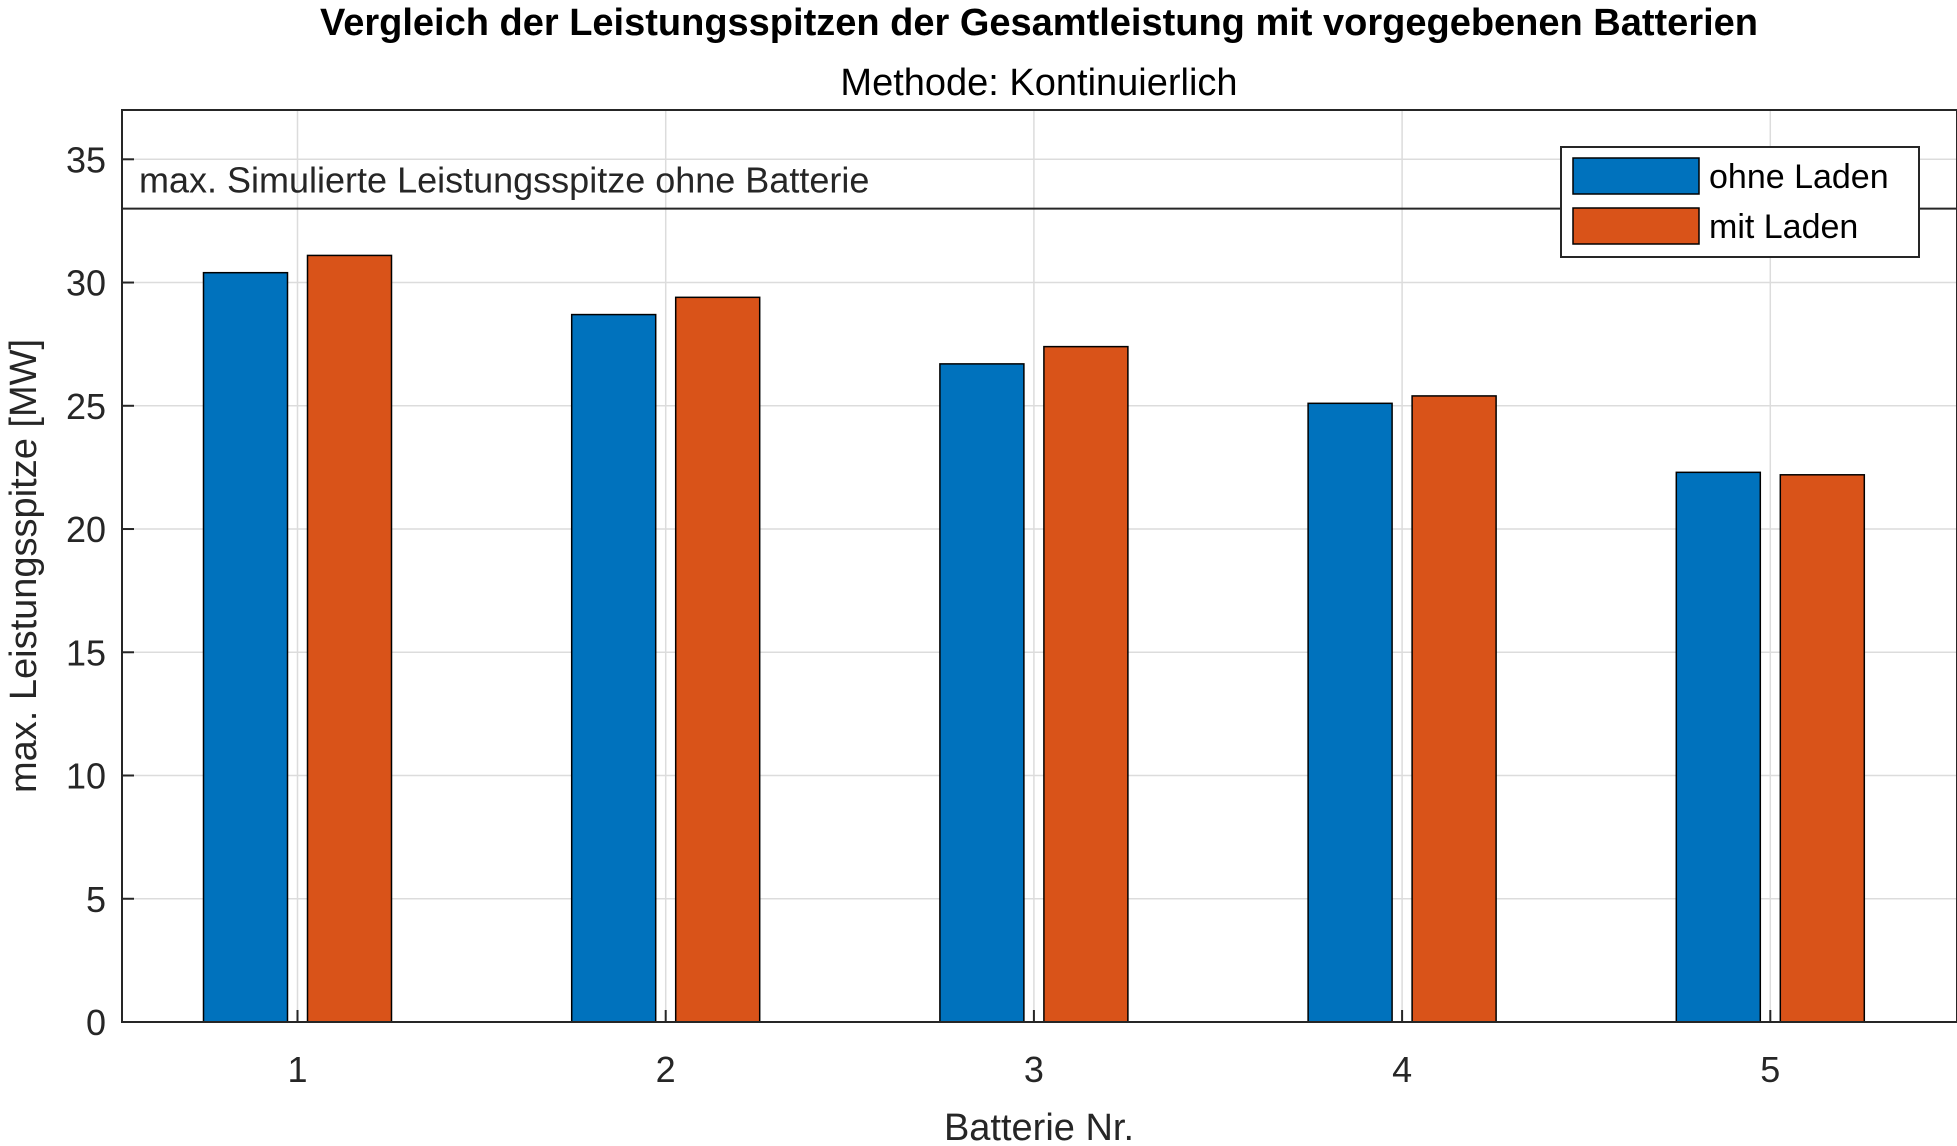 The image size is (1957, 1146). What do you see at coordinates (1636, 226) in the screenshot?
I see `legend-swatch-mit-laden` at bounding box center [1636, 226].